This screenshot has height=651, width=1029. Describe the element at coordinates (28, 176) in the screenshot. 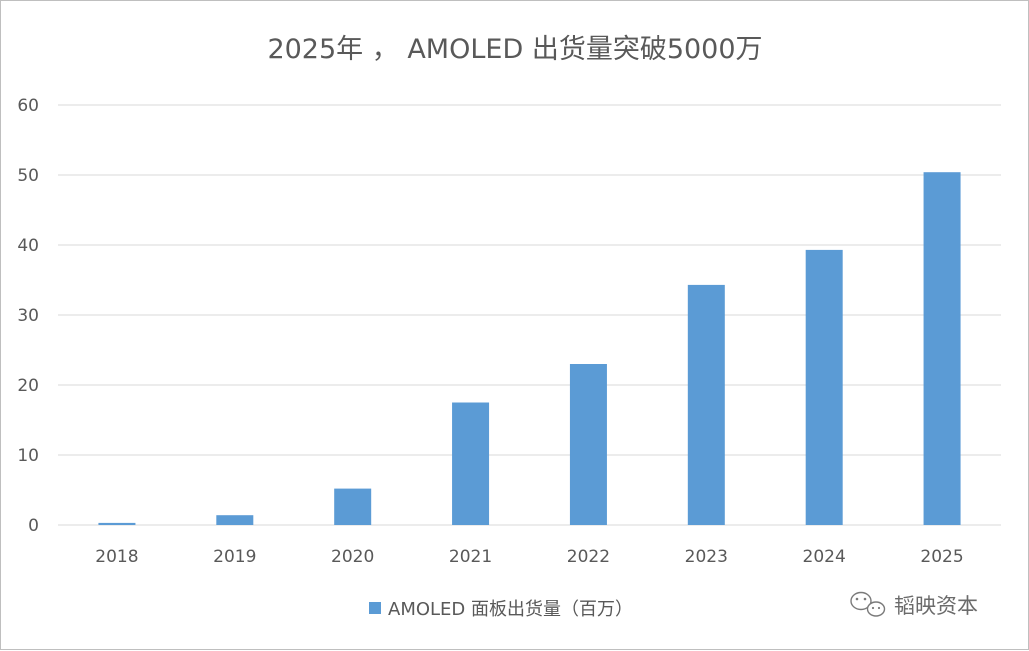

I see `y-tick-label: 50` at that location.